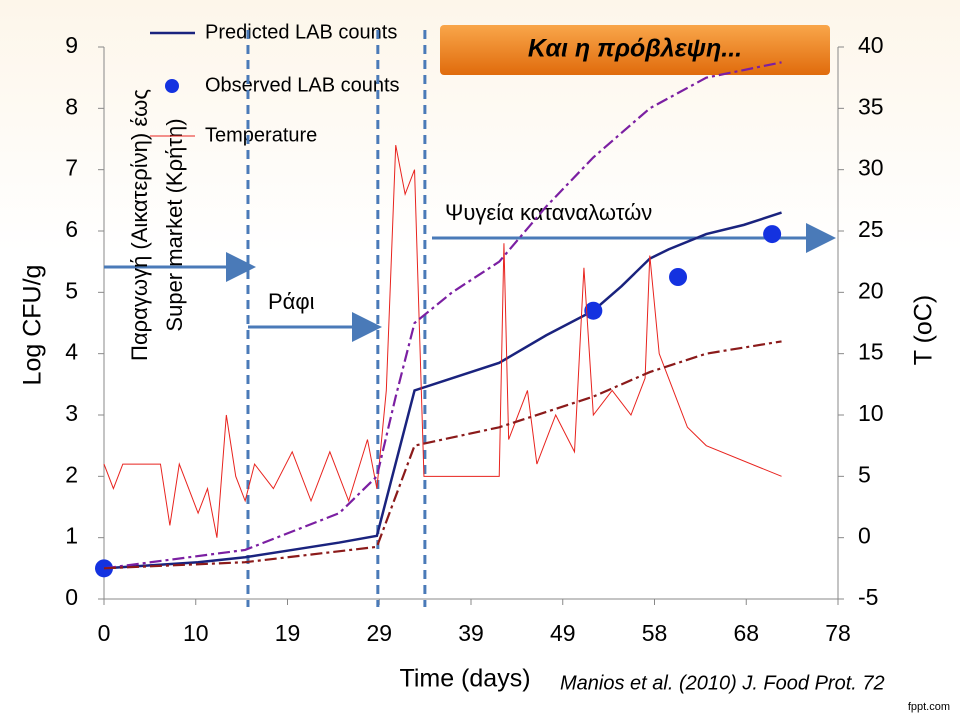 Image resolution: width=960 pixels, height=720 pixels. I want to click on annotation: Super market (Κρήτη), so click(174, 224).